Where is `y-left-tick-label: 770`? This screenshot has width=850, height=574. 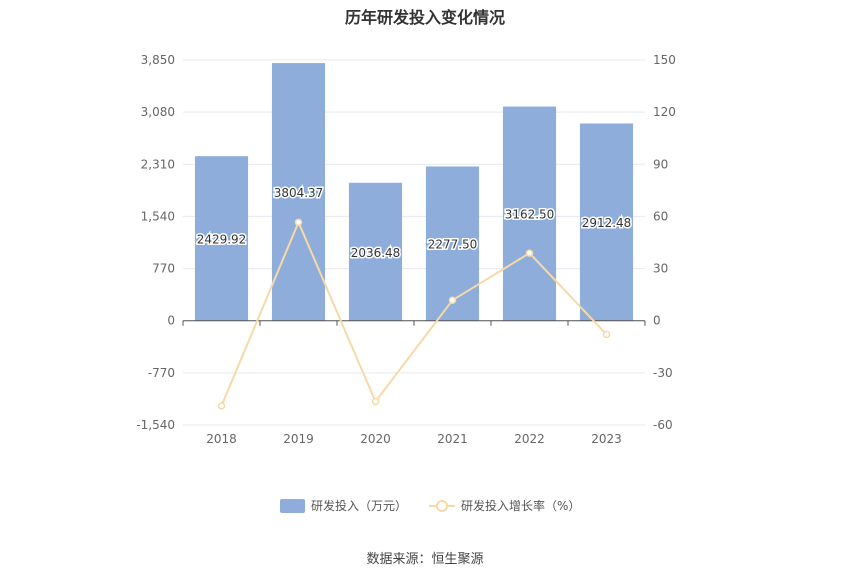
y-left-tick-label: 770 is located at coordinates (163, 269).